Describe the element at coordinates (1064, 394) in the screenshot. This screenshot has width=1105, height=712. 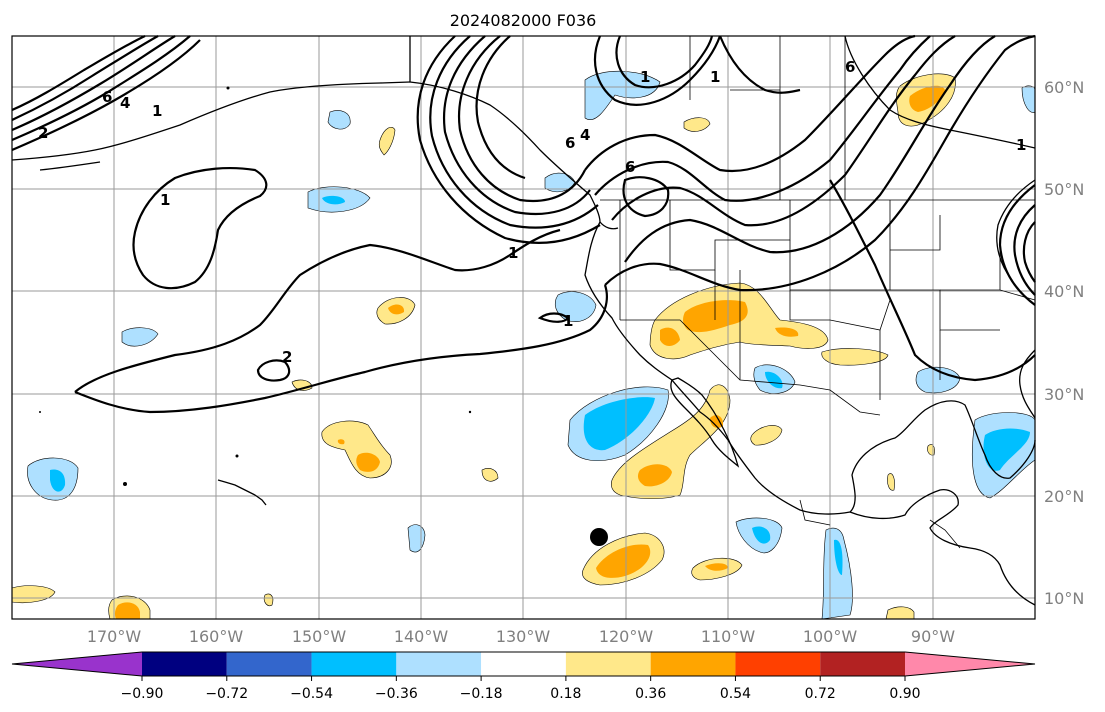
I see `lat-label: 30°N` at that location.